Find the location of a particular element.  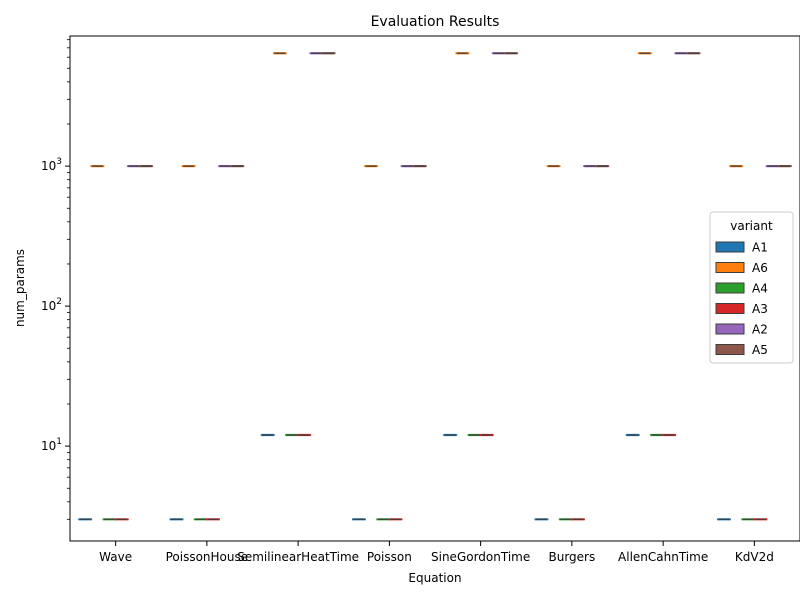

chart-title: Evaluation Results is located at coordinates (435, 22).